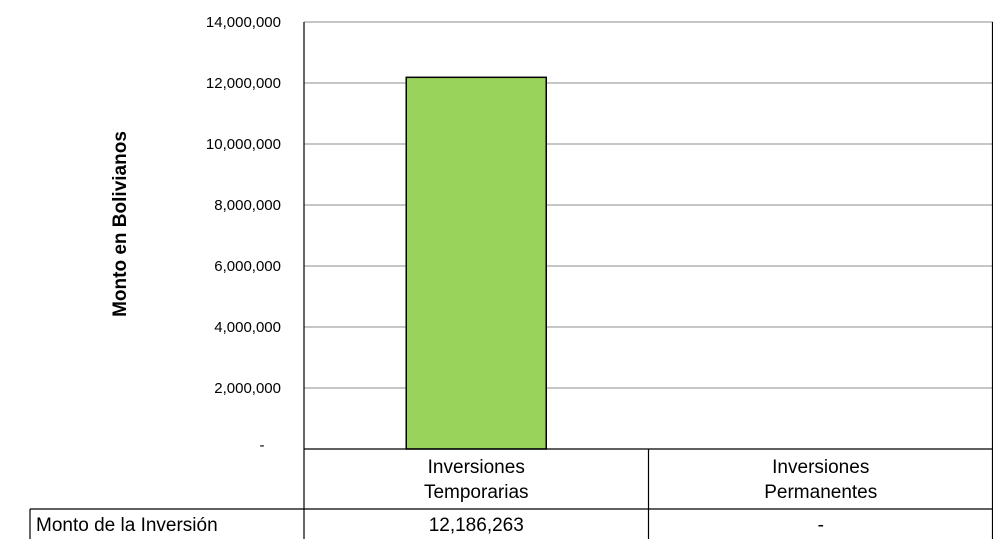  I want to click on table-value-cell: -, so click(821, 525).